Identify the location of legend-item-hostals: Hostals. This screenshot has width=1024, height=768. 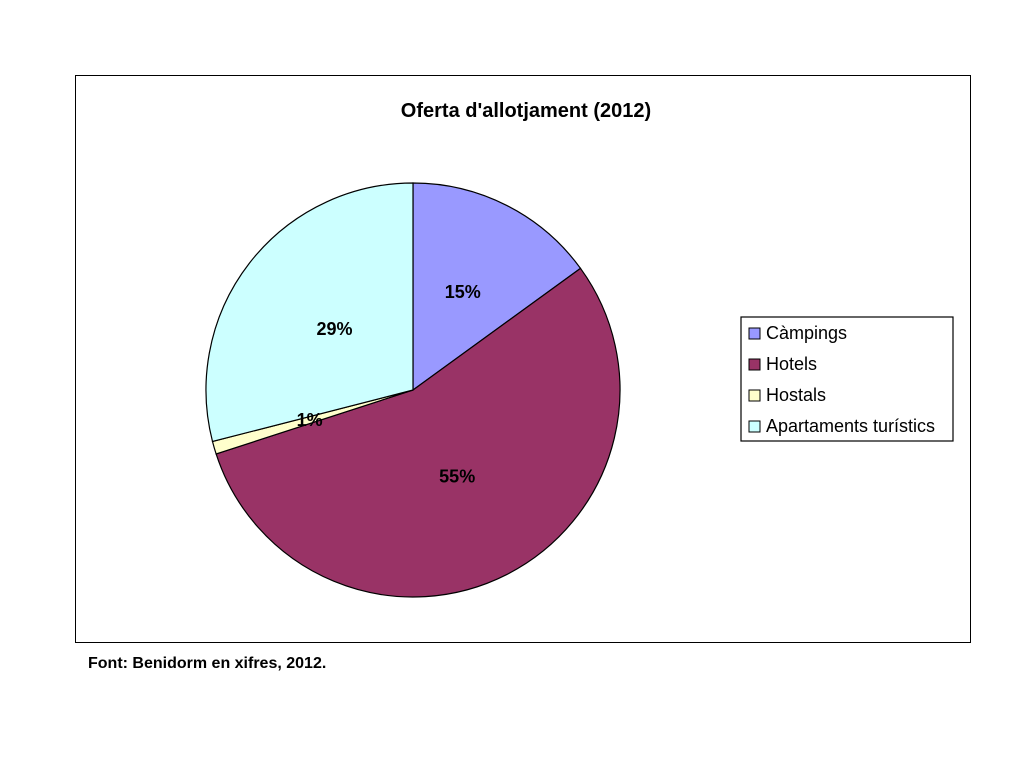
(787, 395).